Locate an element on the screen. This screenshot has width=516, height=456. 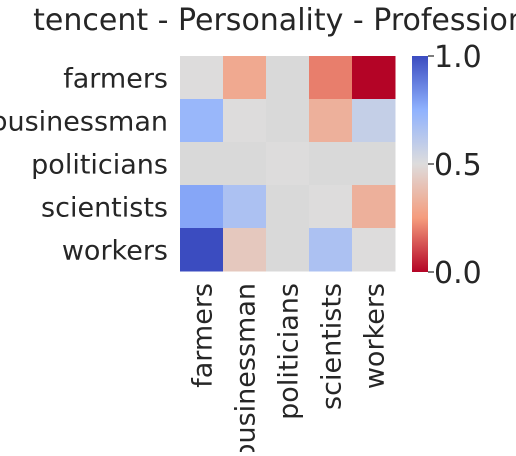
heatmap-cell-businessman-workers is located at coordinates (374, 121).